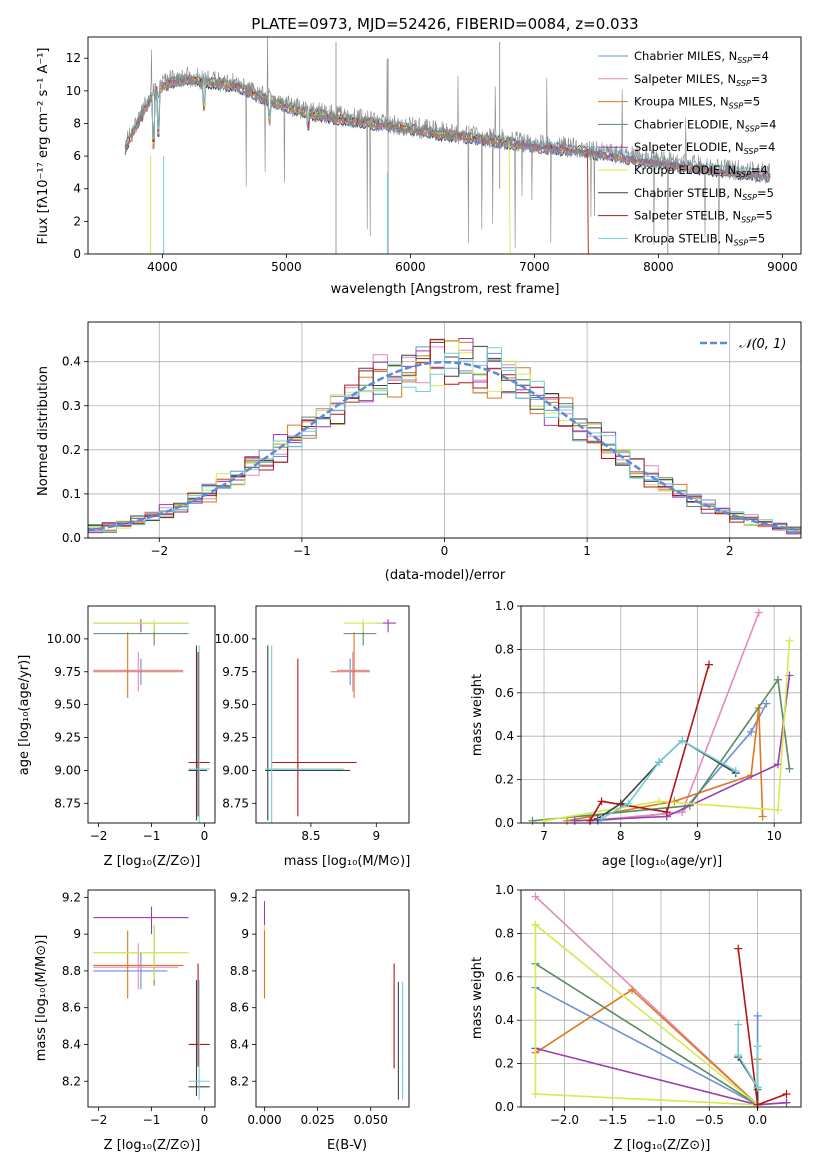 The width and height of the screenshot is (819, 1170). I want to click on mw-point-salp_miles, so click(758, 612).